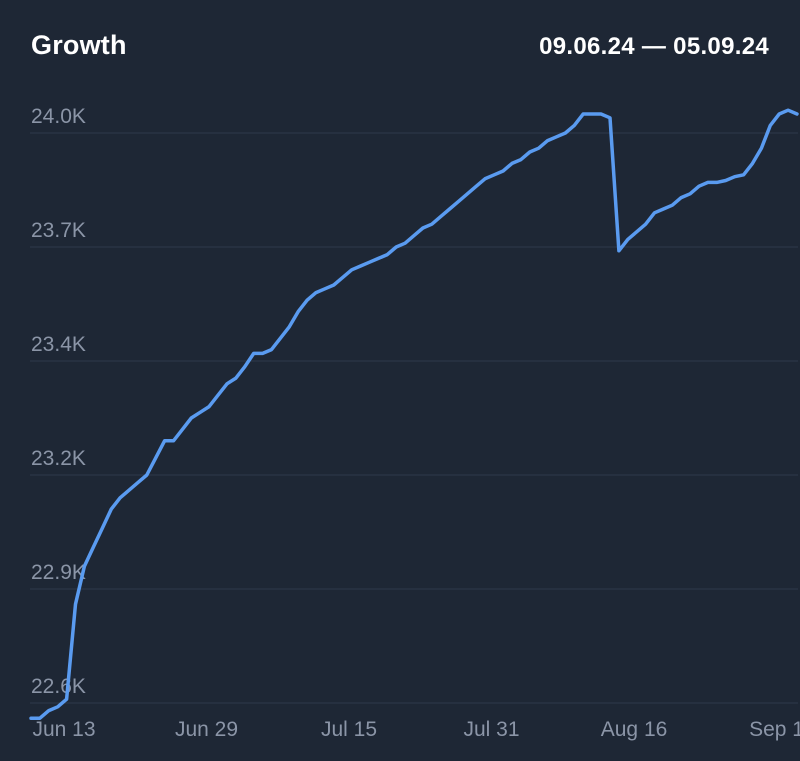  I want to click on x-tick-label: Jun 13, so click(63, 729).